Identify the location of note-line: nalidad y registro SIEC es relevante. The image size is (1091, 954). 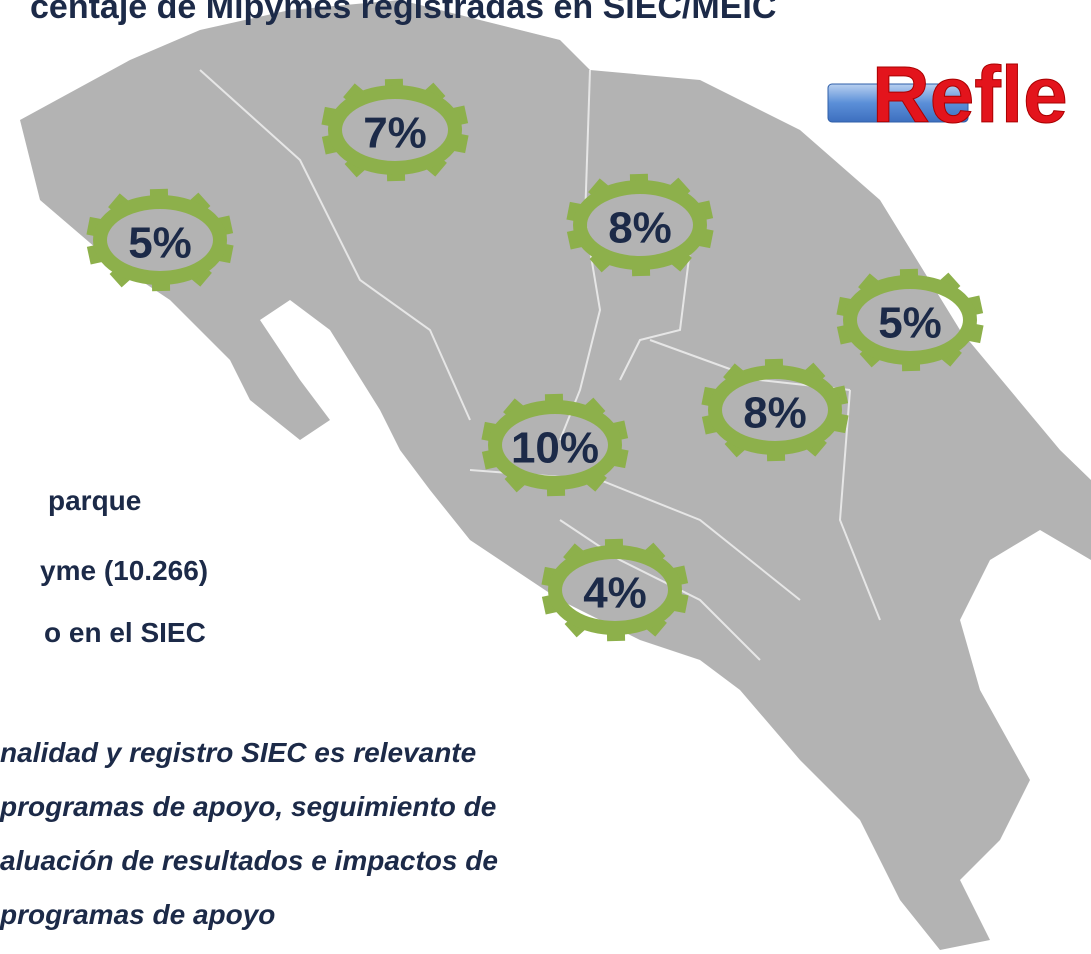
(238, 752).